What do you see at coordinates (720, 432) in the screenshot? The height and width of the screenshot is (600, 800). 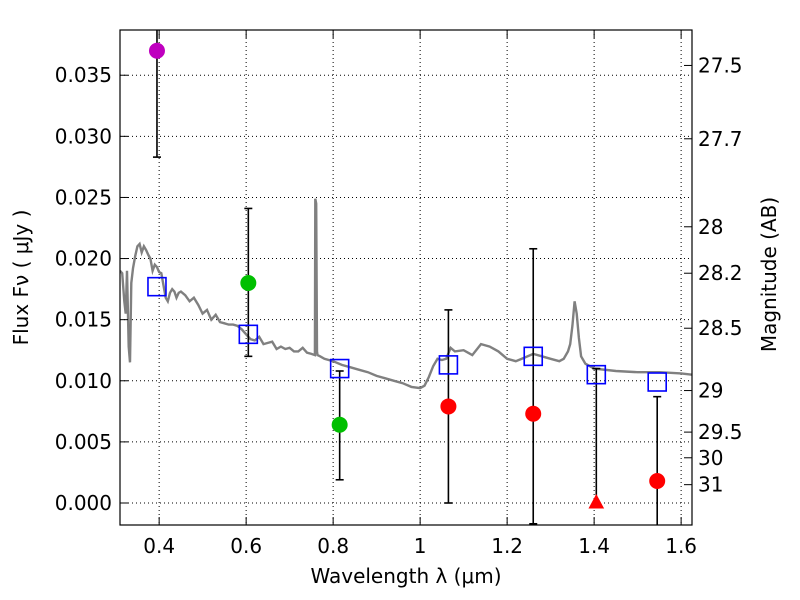 I see `right-tick-label: 29.5` at bounding box center [720, 432].